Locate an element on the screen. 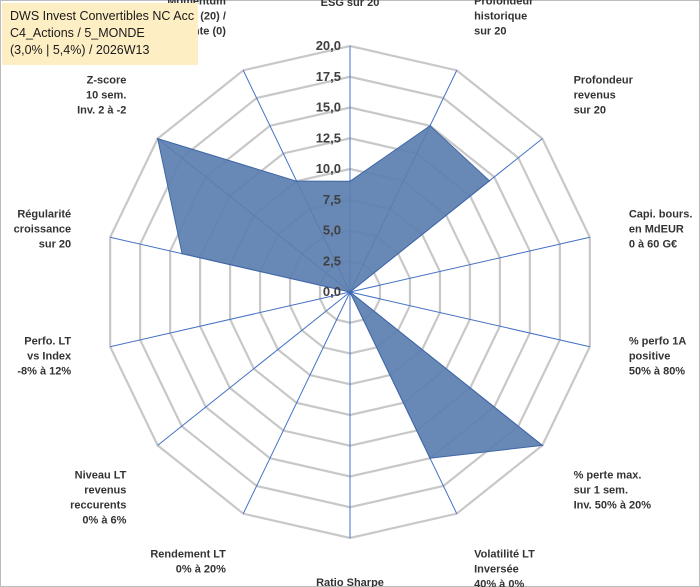  chart-title-line-1: DWS Invest Convertibles NC Acc is located at coordinates (102, 16).